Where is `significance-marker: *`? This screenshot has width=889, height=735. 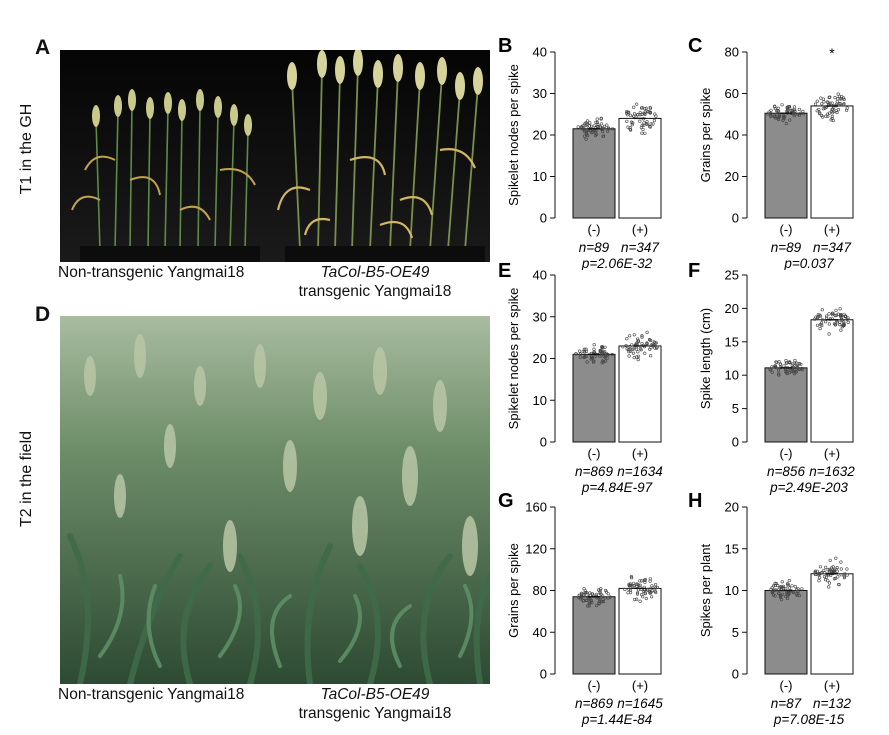 significance-marker: * is located at coordinates (832, 53).